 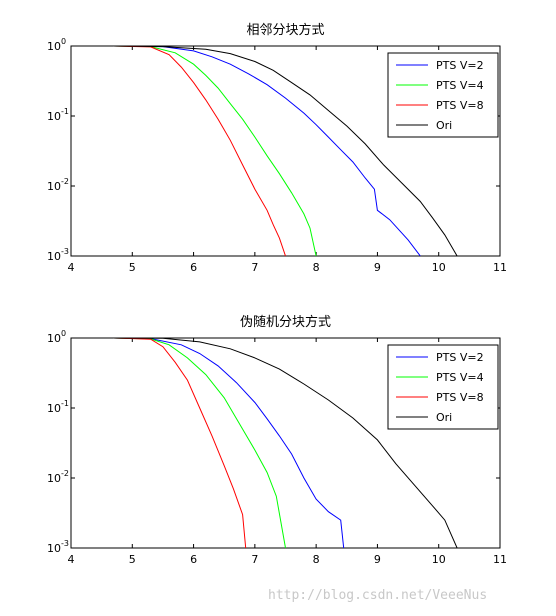 I want to click on chart-title: 相邻分块方式, so click(x=285, y=30).